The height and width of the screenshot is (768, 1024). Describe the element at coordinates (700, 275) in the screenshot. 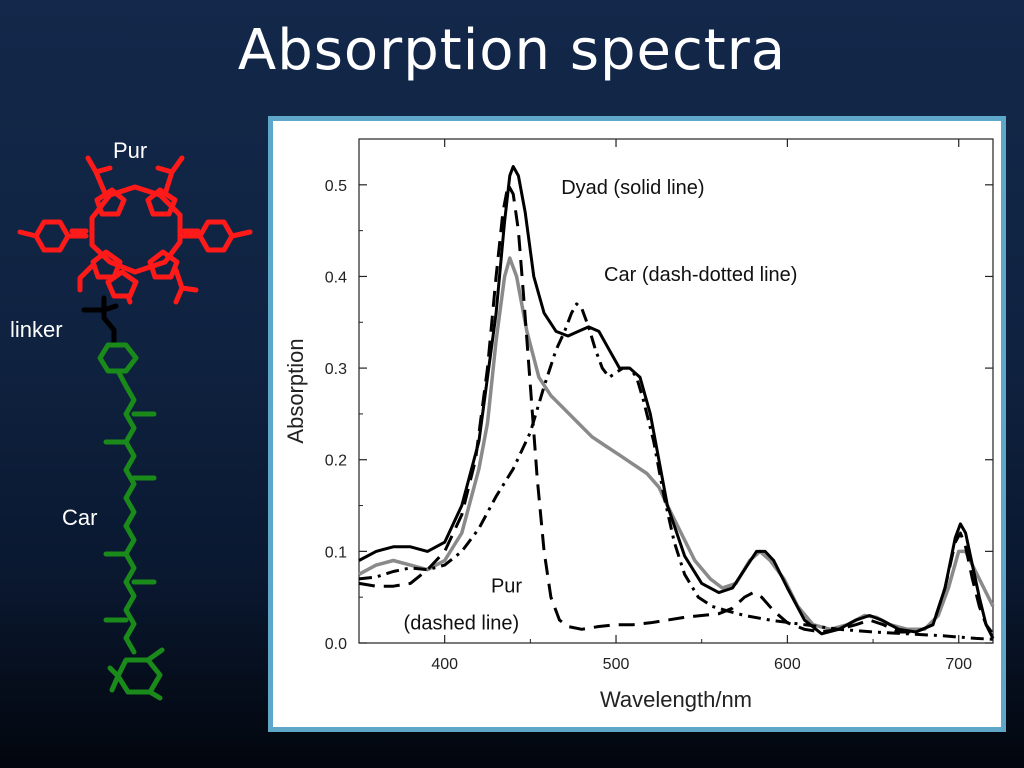

I see `chart-annotation: Car (dash-dotted line)` at that location.